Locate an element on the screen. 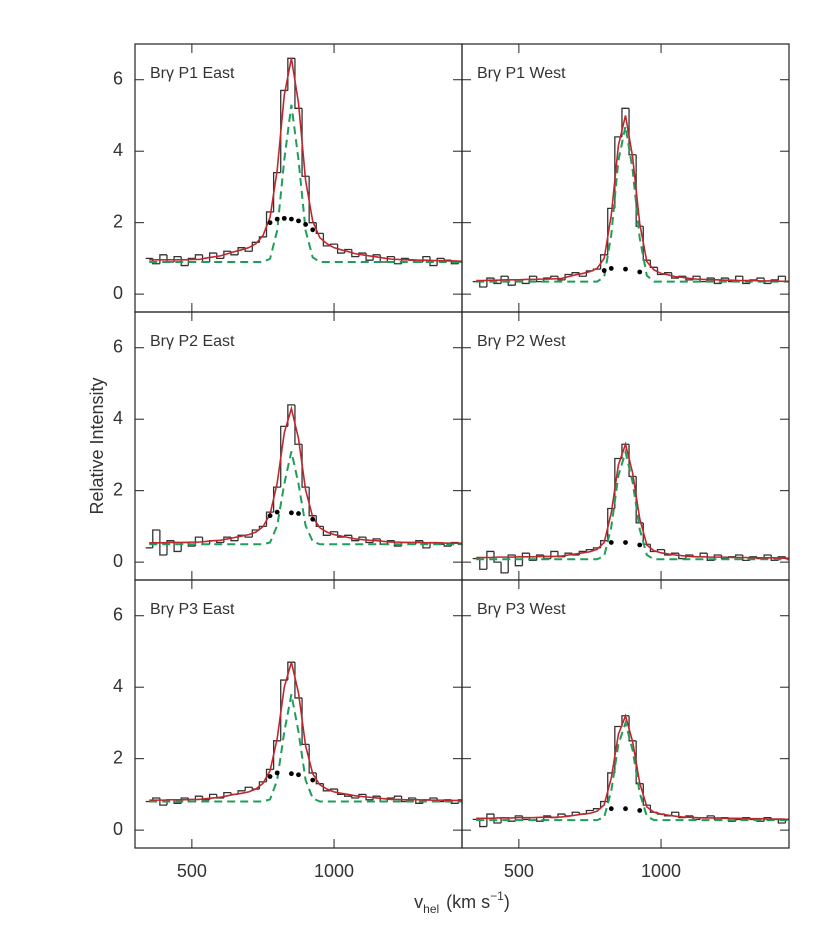 The width and height of the screenshot is (830, 939). panel: 500 1000 Brγ P3 West is located at coordinates (625, 730).